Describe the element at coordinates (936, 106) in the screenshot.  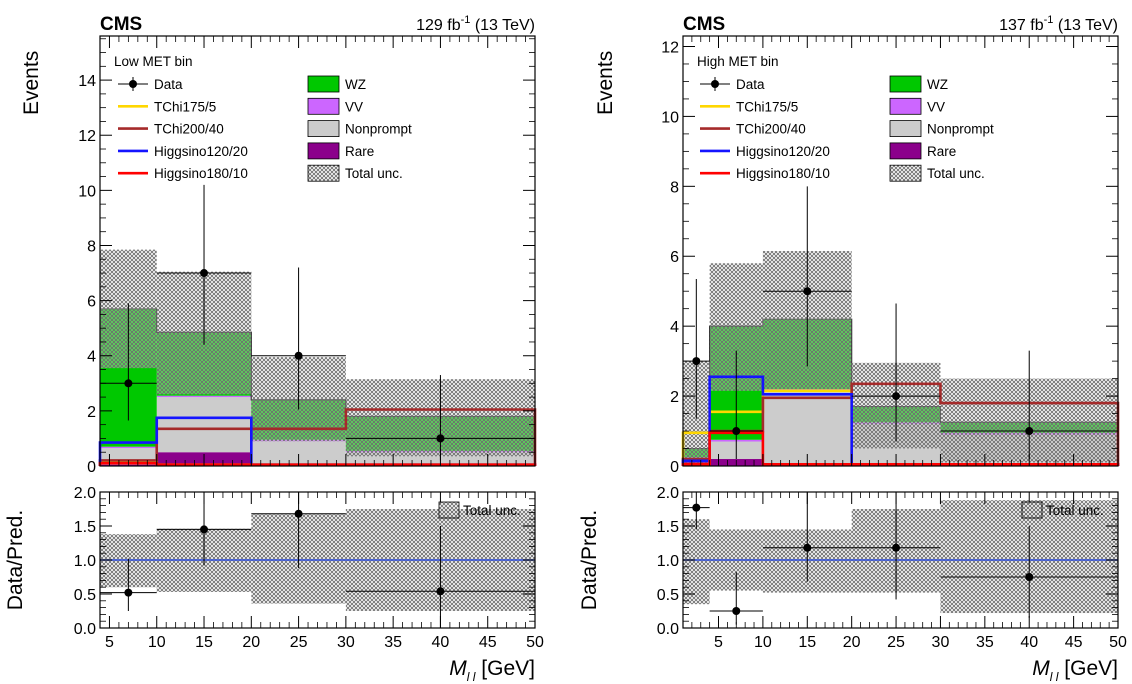
I see `legend-label: VV` at that location.